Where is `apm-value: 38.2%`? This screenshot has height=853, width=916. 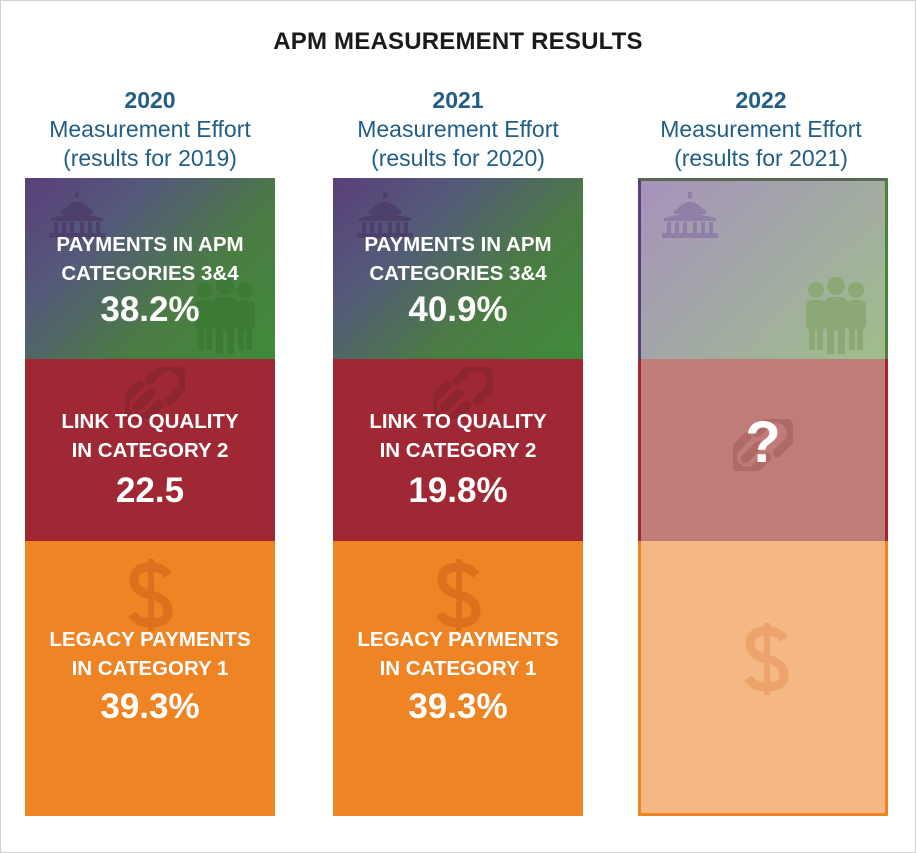 apm-value: 38.2% is located at coordinates (150, 309).